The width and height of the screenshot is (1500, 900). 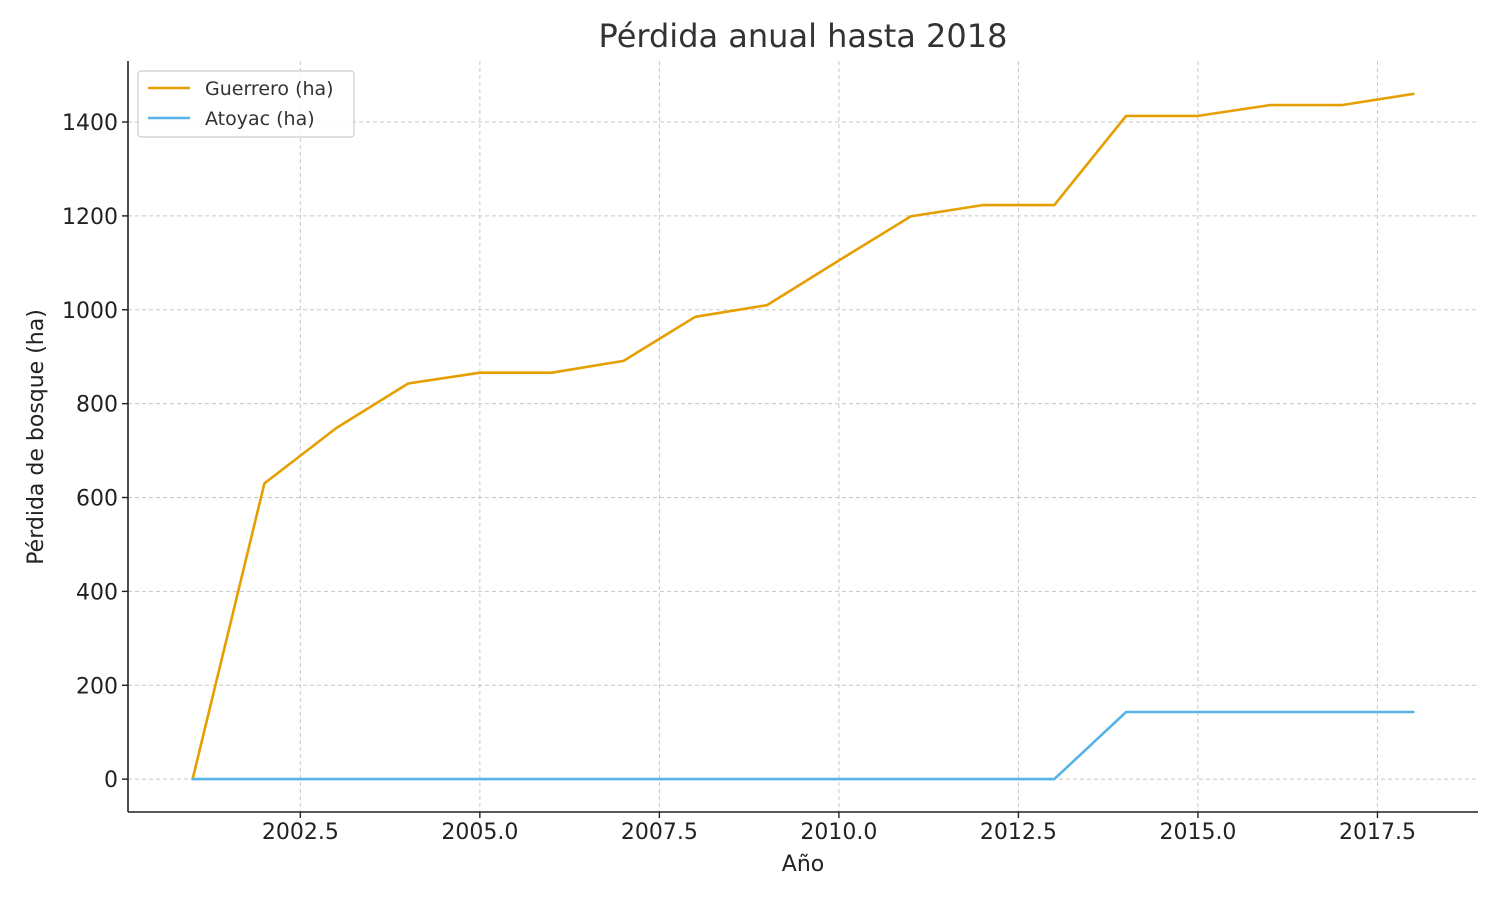 I want to click on y-tick-label: 800, so click(x=97, y=405).